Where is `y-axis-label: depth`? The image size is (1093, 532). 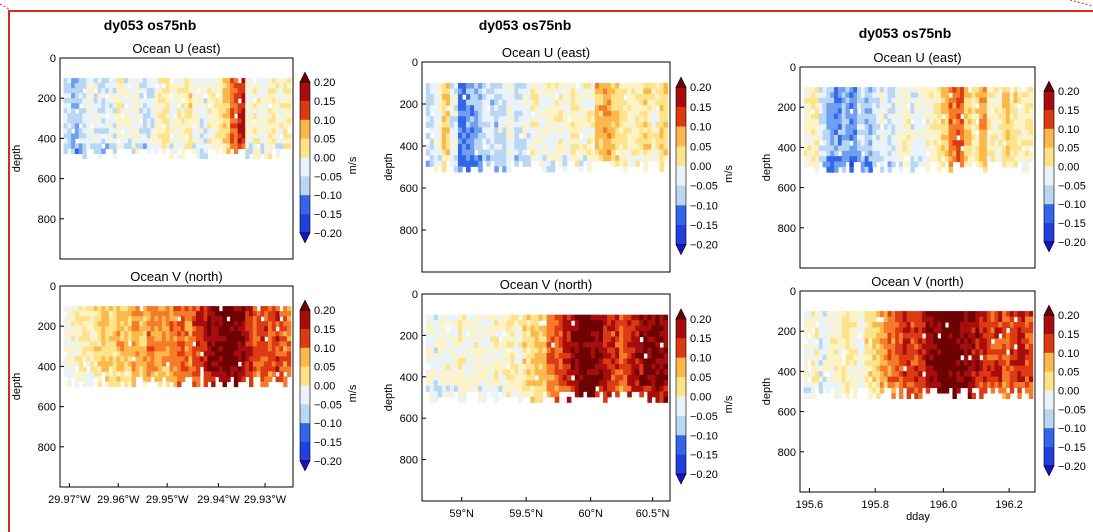
y-axis-label: depth is located at coordinates (389, 398).